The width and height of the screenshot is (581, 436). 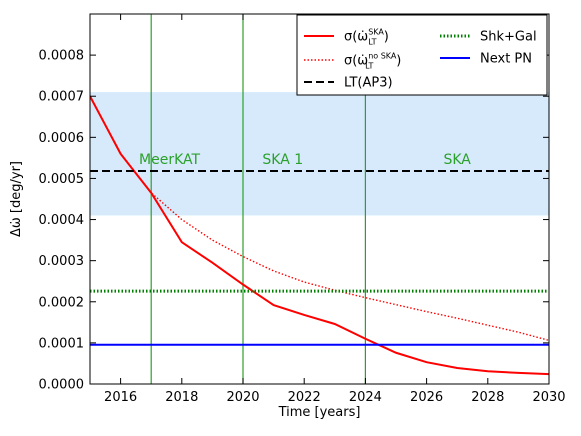 What do you see at coordinates (487, 397) in the screenshot?
I see `x-tick-label: 2028` at bounding box center [487, 397].